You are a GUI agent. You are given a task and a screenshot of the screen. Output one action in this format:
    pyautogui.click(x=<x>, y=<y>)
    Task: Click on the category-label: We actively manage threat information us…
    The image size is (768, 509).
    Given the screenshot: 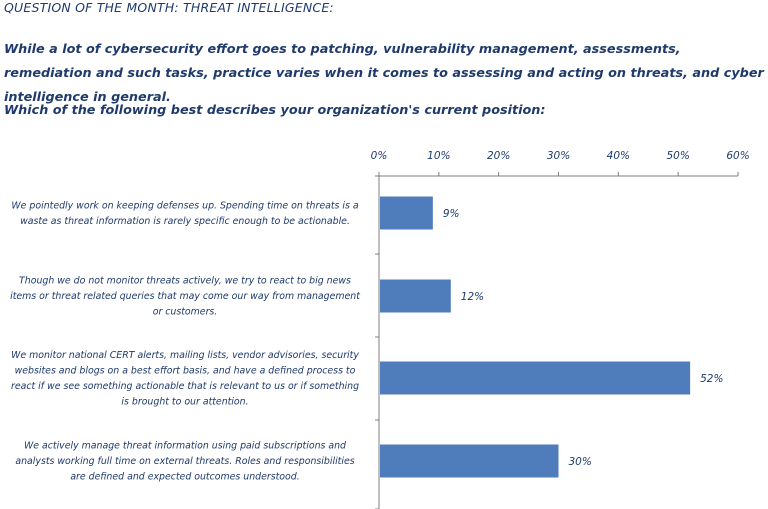 What is the action you would take?
    pyautogui.click(x=184, y=462)
    